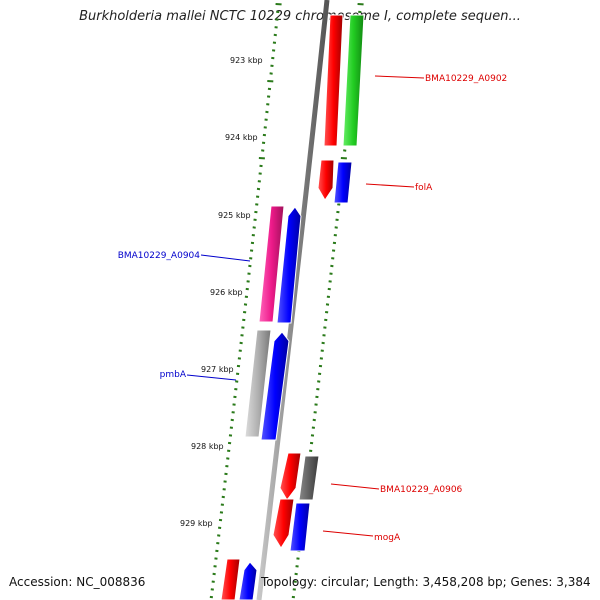 The image size is (600, 600). I want to click on gene-red-moga, so click(283, 523).